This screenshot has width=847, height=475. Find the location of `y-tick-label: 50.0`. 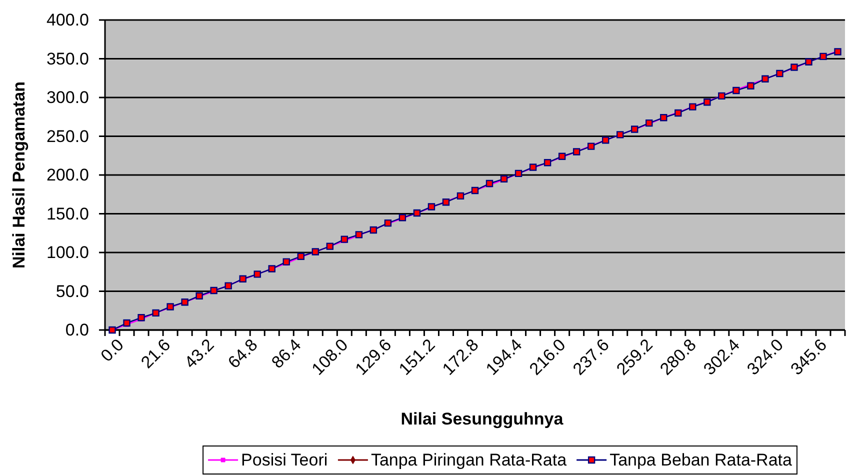

y-tick-label: 50.0 is located at coordinates (72, 291).